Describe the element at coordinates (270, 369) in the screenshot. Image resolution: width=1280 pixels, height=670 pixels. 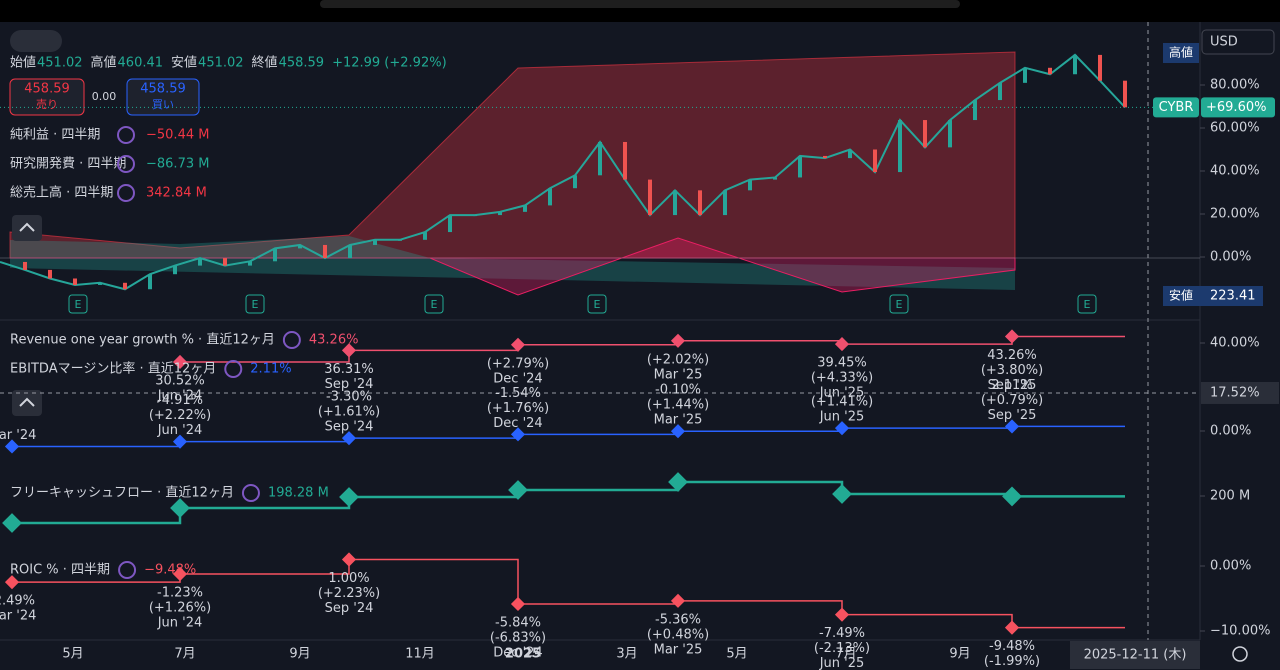
I see `pane-latest: 2.11%` at that location.